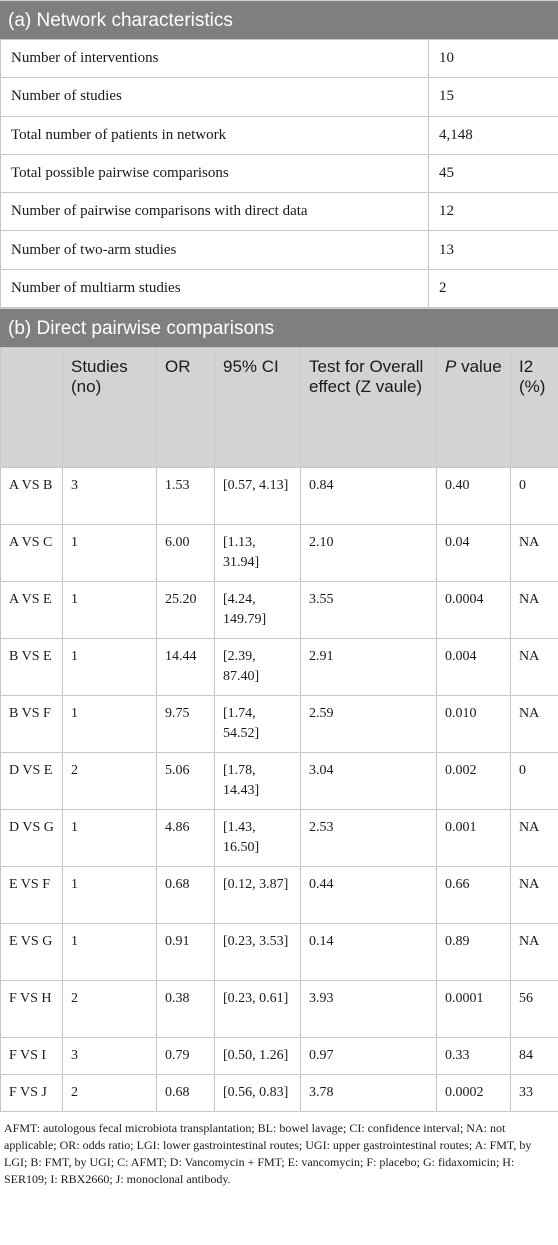  What do you see at coordinates (493, 135) in the screenshot?
I see `row-value: 4,148` at bounding box center [493, 135].